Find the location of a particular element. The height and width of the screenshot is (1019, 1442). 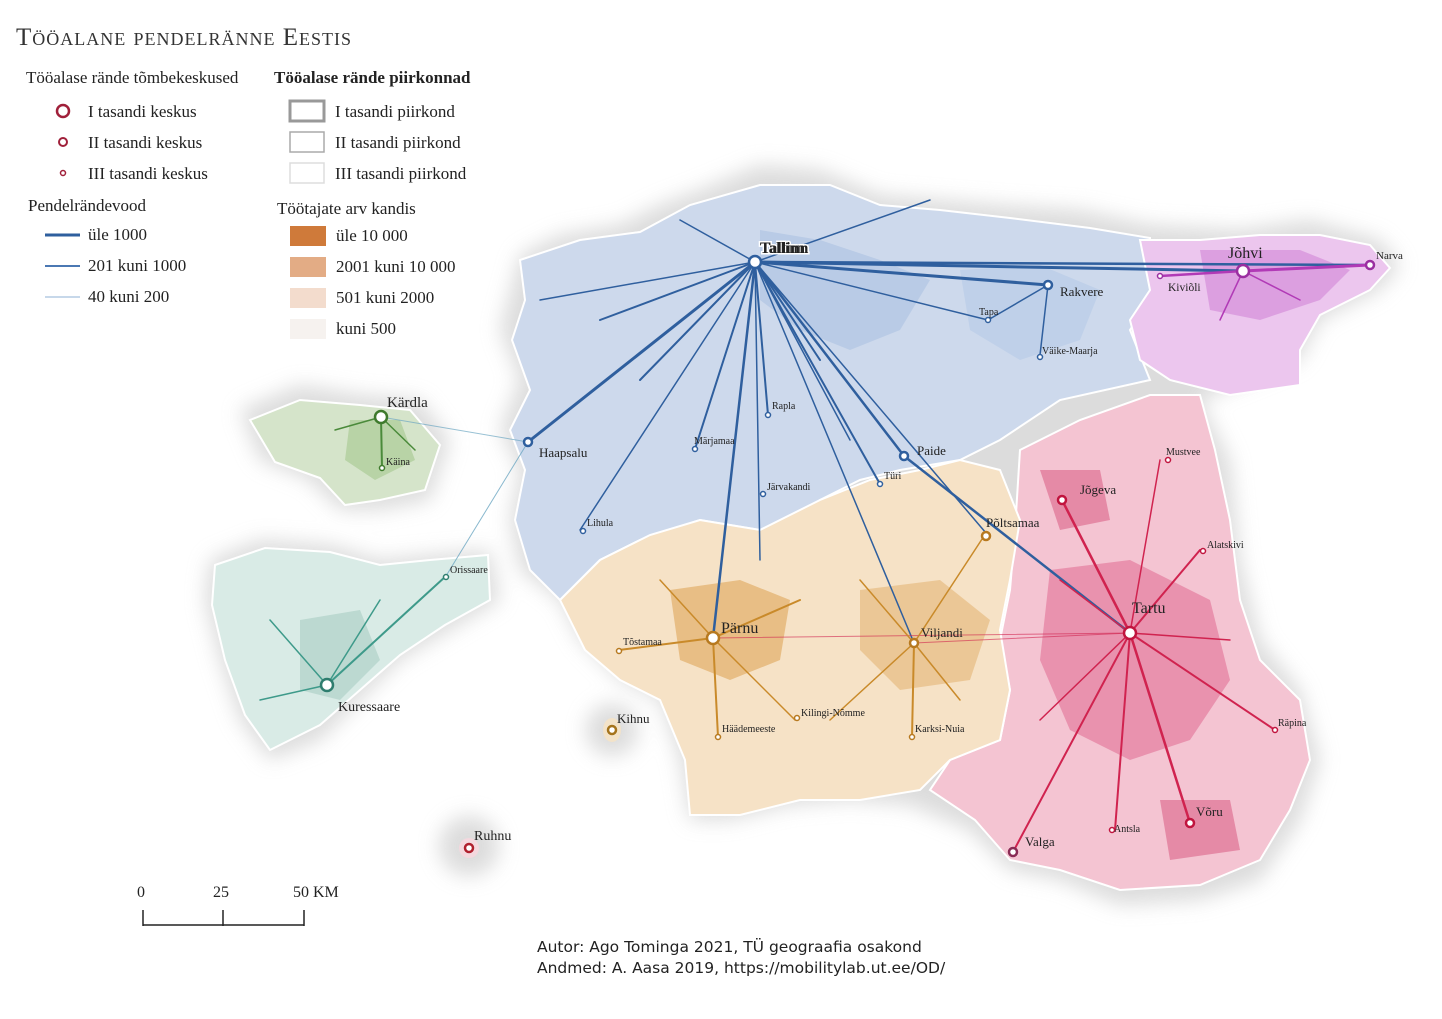

label-jarvakandi: Järvakandi is located at coordinates (789, 487).